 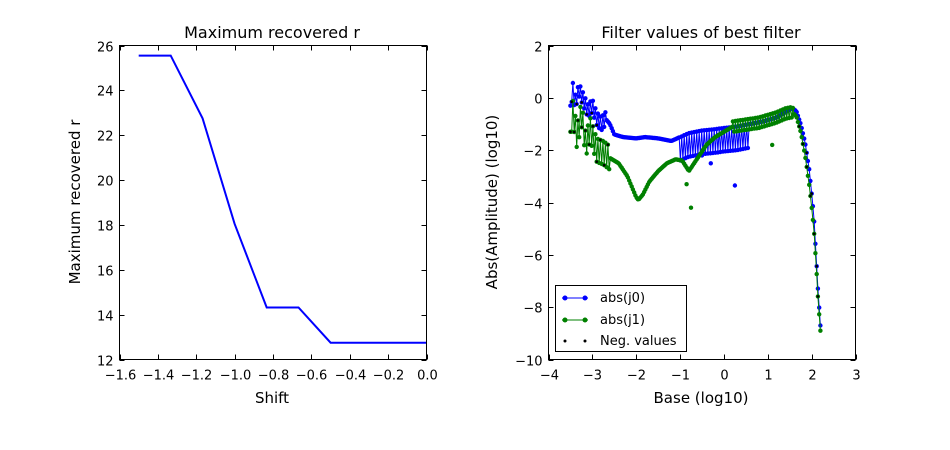 I want to click on y-tick-label: 20, so click(x=105, y=182).